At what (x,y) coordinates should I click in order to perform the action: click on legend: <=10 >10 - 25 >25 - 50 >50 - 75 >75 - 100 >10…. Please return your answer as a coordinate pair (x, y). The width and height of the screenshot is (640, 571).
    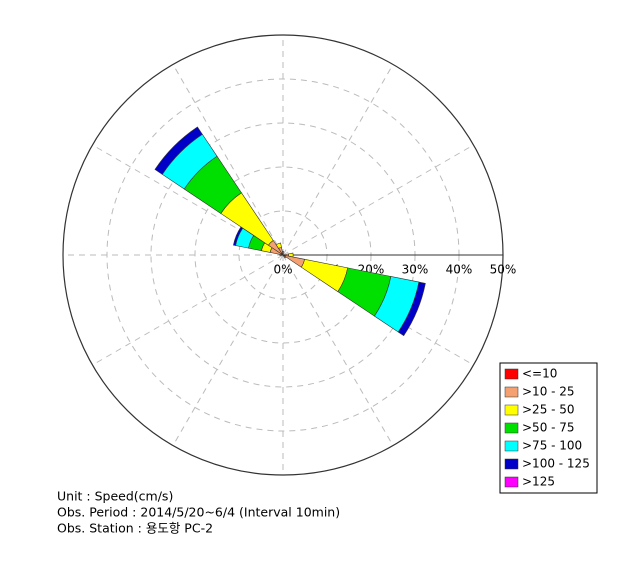
    Looking at the image, I should click on (547, 428).